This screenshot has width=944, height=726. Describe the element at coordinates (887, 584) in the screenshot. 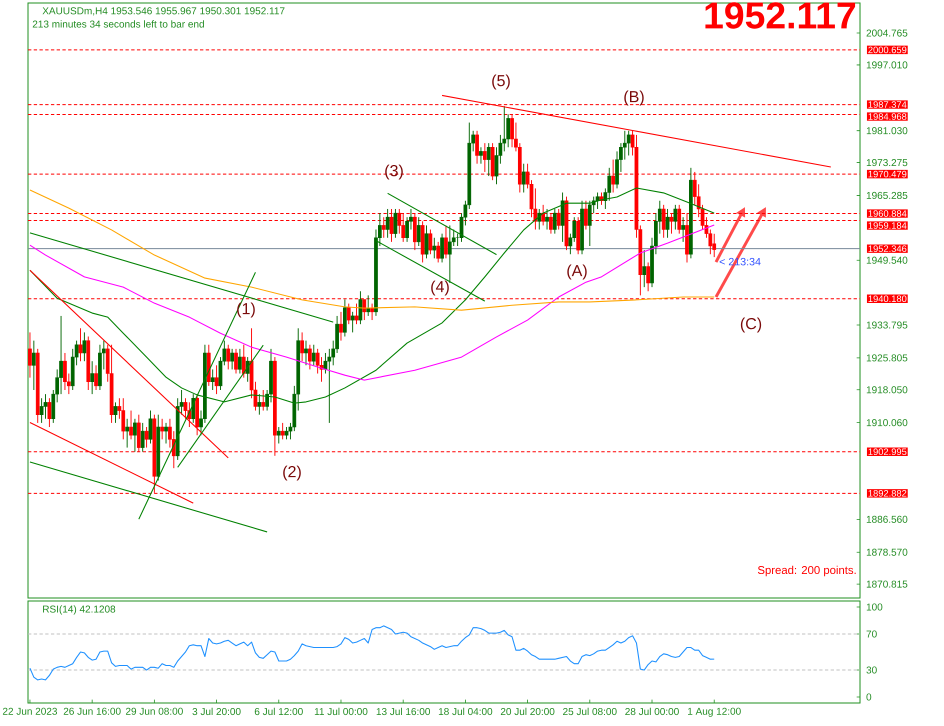

I see `y-tick-label: 1870.815` at that location.